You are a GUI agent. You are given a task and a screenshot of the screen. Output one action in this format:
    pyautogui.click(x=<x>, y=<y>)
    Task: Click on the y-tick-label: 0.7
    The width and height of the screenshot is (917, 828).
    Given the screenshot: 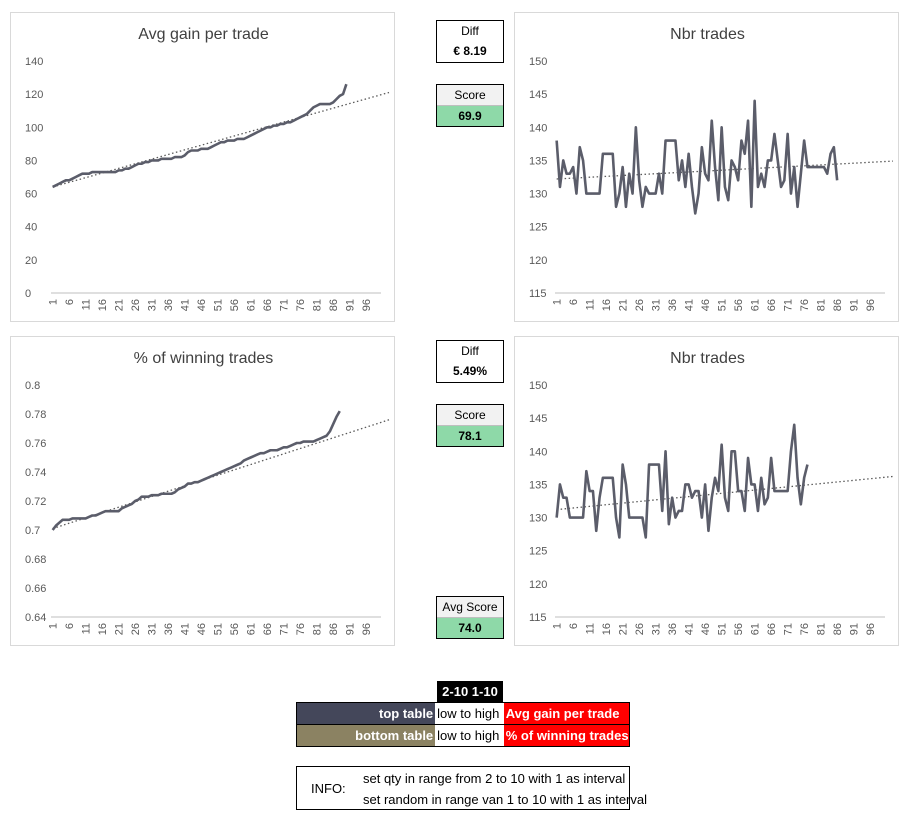 What is the action you would take?
    pyautogui.click(x=32, y=531)
    